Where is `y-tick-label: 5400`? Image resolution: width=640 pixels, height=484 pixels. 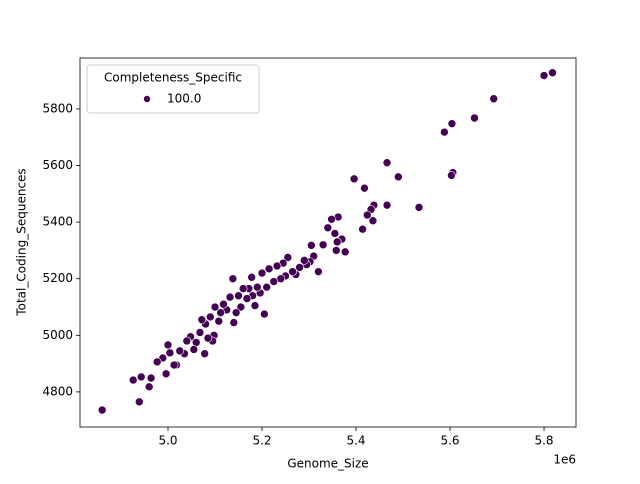 y-tick-label: 5400 is located at coordinates (57, 222).